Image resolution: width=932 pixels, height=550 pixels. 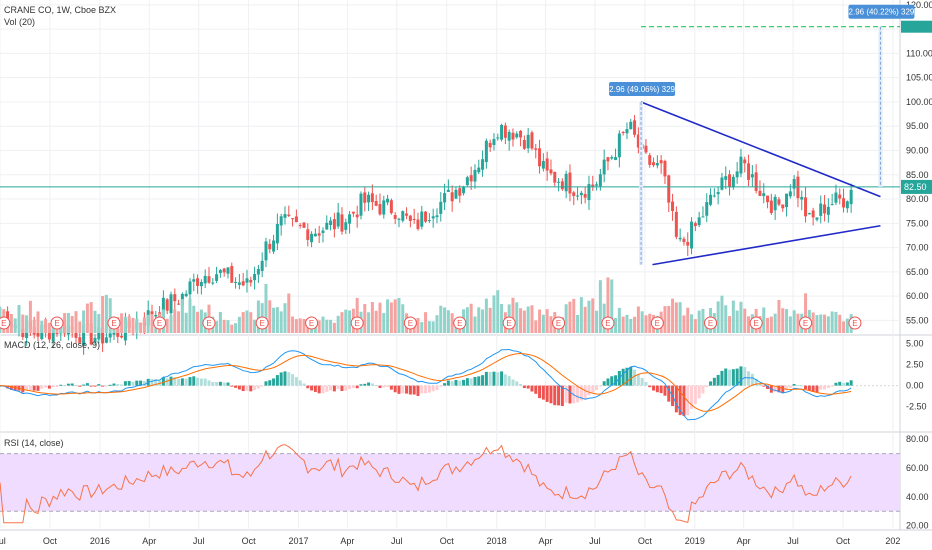 What do you see at coordinates (60, 16) in the screenshot?
I see `symbol-legend: CRANE CO, 1W, Cboe BZX Vol (20)` at bounding box center [60, 16].